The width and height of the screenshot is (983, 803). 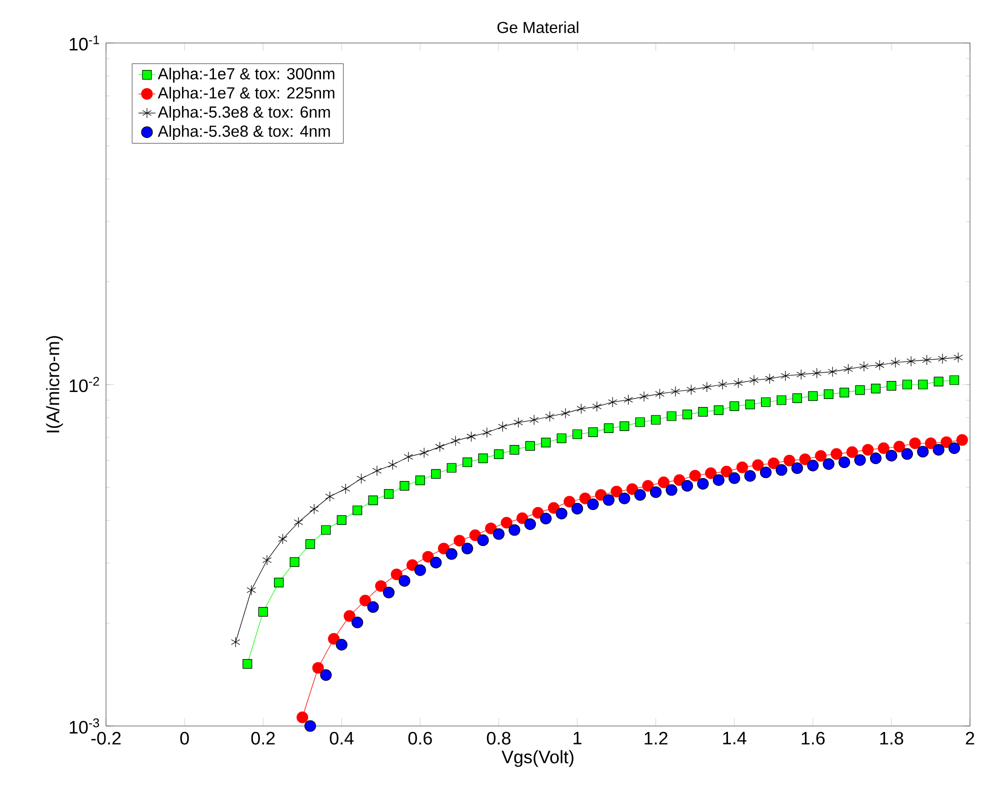 What do you see at coordinates (184, 738) in the screenshot?
I see `x-tick-label: 0` at bounding box center [184, 738].